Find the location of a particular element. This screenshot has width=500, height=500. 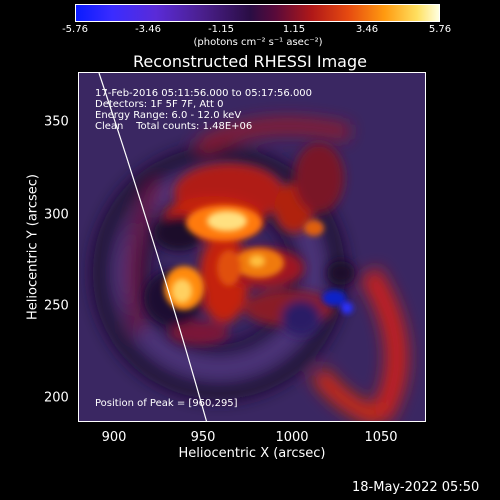

generated-timestamp: 18-May-2022 05:50 is located at coordinates (416, 487).